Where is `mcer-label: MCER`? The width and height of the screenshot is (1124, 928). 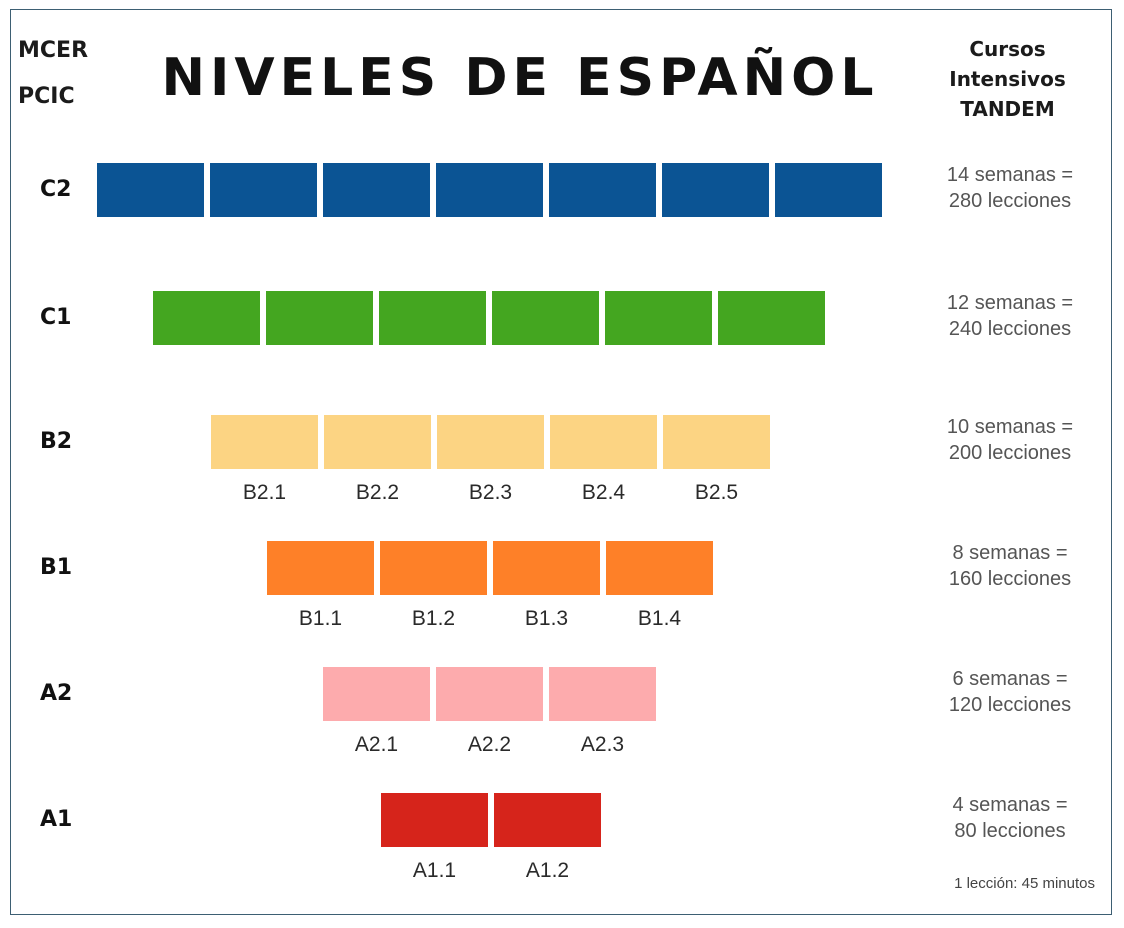
mcer-label: MCER is located at coordinates (53, 50).